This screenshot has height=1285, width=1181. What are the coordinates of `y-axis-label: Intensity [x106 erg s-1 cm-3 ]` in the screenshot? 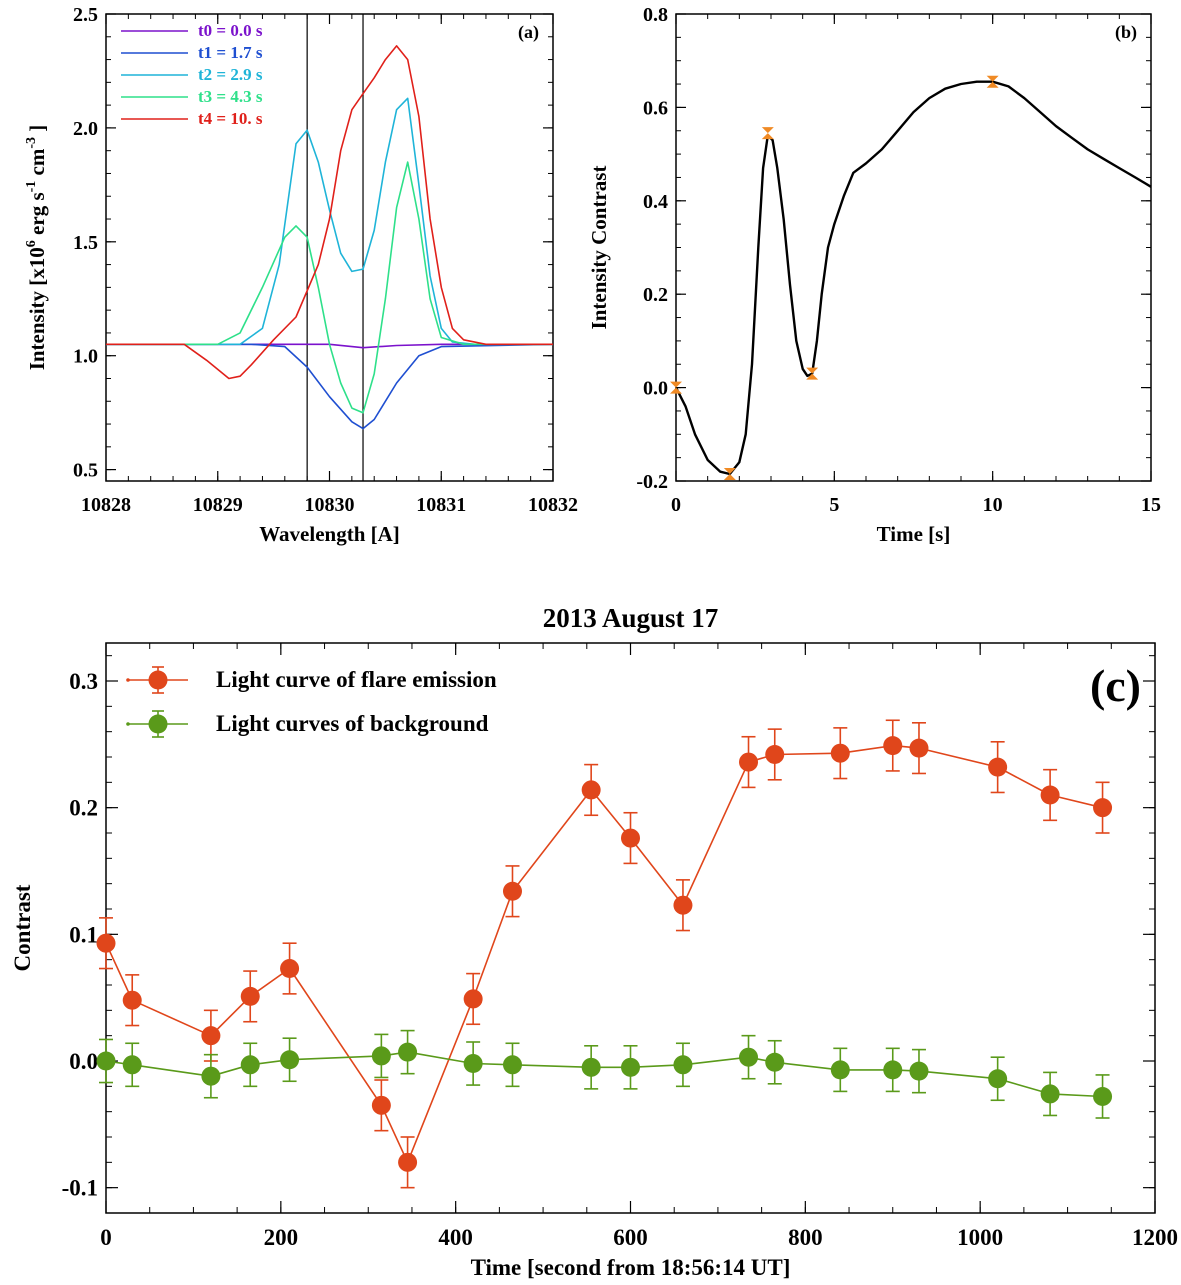 It's located at (36, 248).